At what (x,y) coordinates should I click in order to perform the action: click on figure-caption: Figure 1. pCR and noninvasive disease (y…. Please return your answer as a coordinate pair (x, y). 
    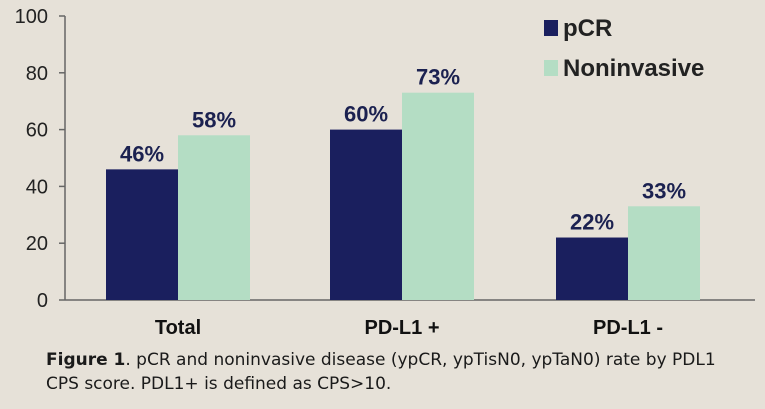
    Looking at the image, I should click on (396, 372).